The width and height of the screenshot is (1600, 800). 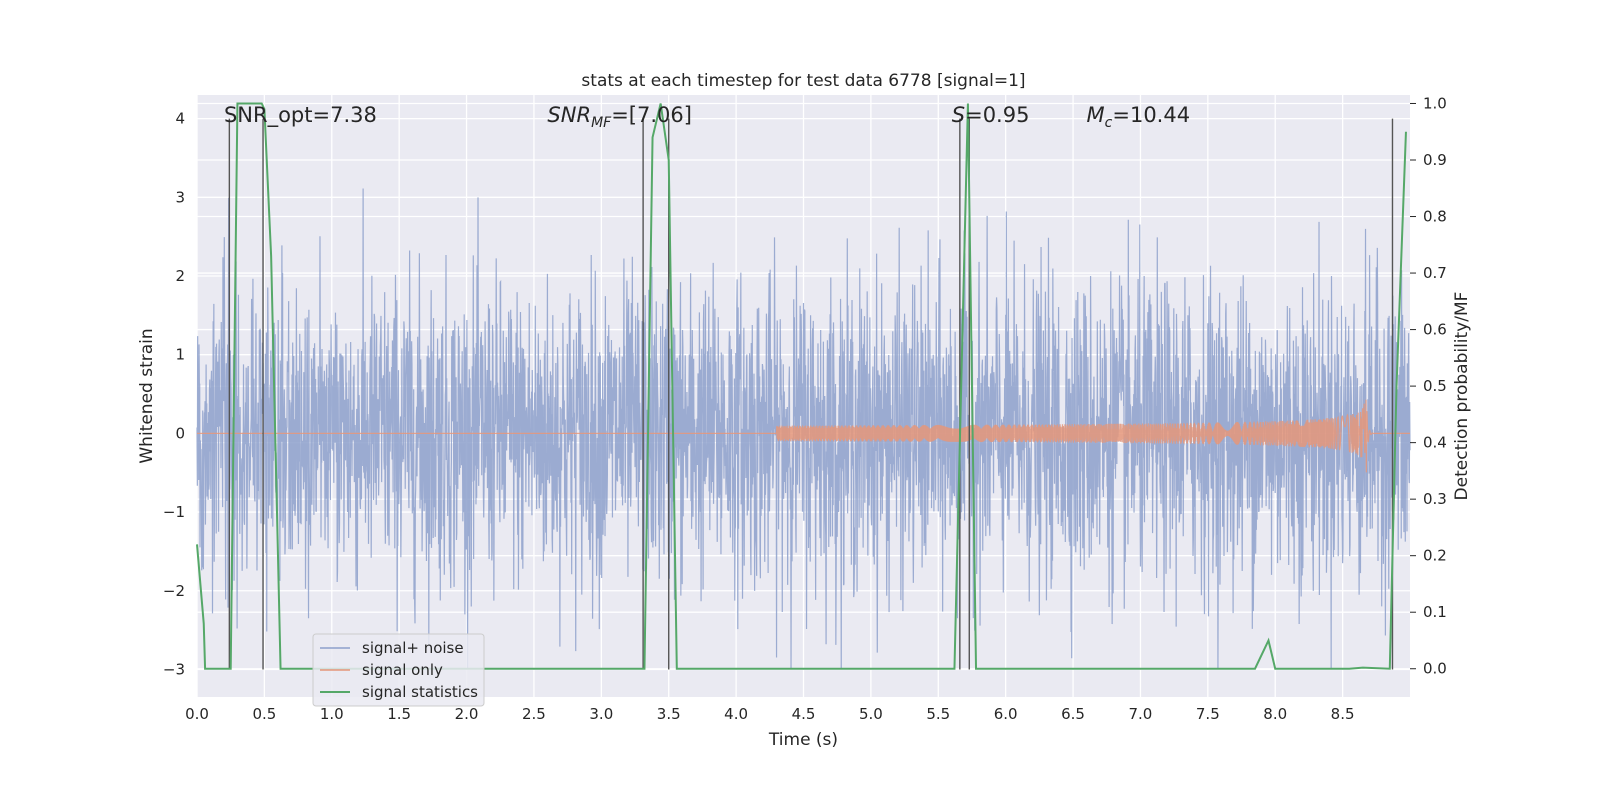 What do you see at coordinates (1208, 714) in the screenshot?
I see `x-tick-label: 7.5` at bounding box center [1208, 714].